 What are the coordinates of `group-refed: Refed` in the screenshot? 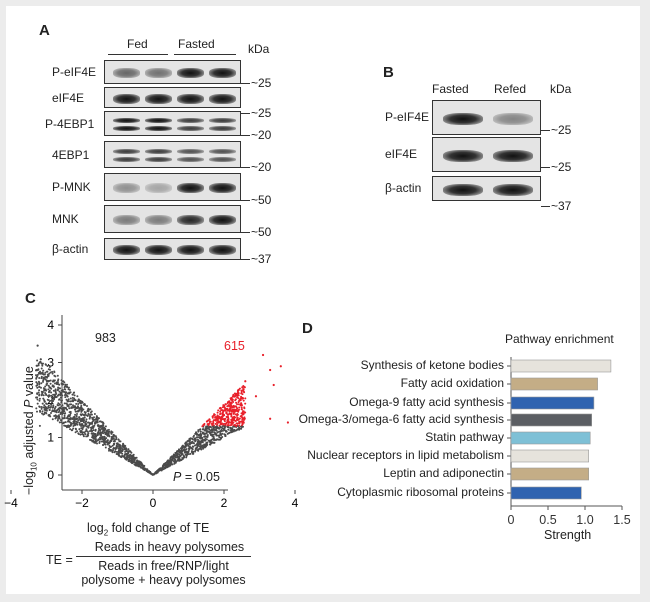 It's located at (510, 89).